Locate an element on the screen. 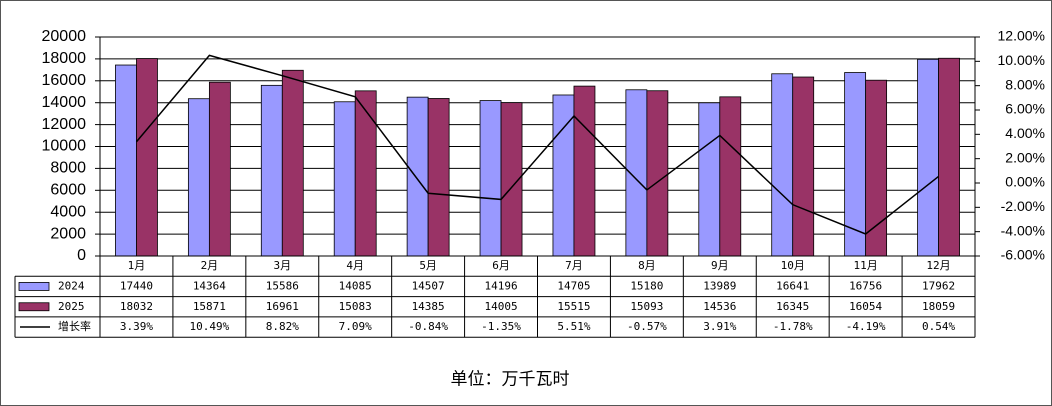  legend-label: 2024 is located at coordinates (71, 285).